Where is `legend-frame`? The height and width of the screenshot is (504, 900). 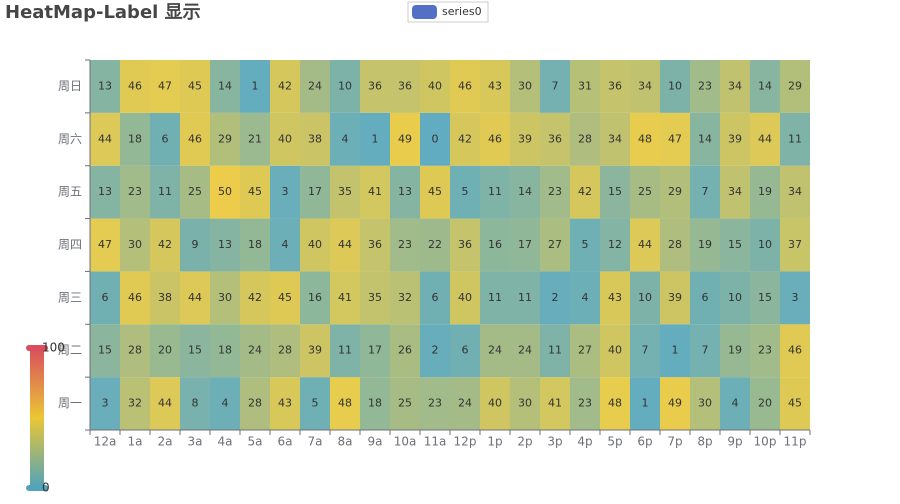 legend-frame is located at coordinates (448, 12).